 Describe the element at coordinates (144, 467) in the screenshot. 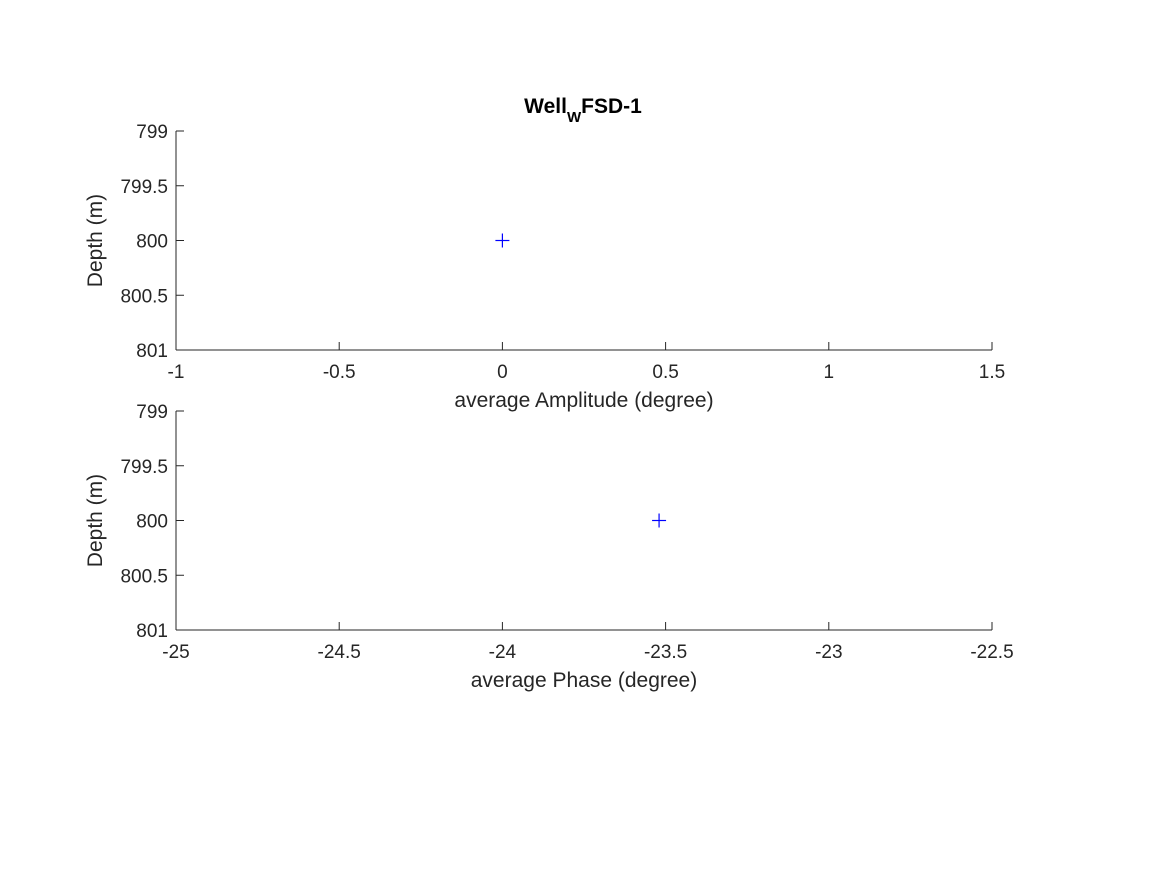

I see `phase-y-tick-label: 799.5` at that location.